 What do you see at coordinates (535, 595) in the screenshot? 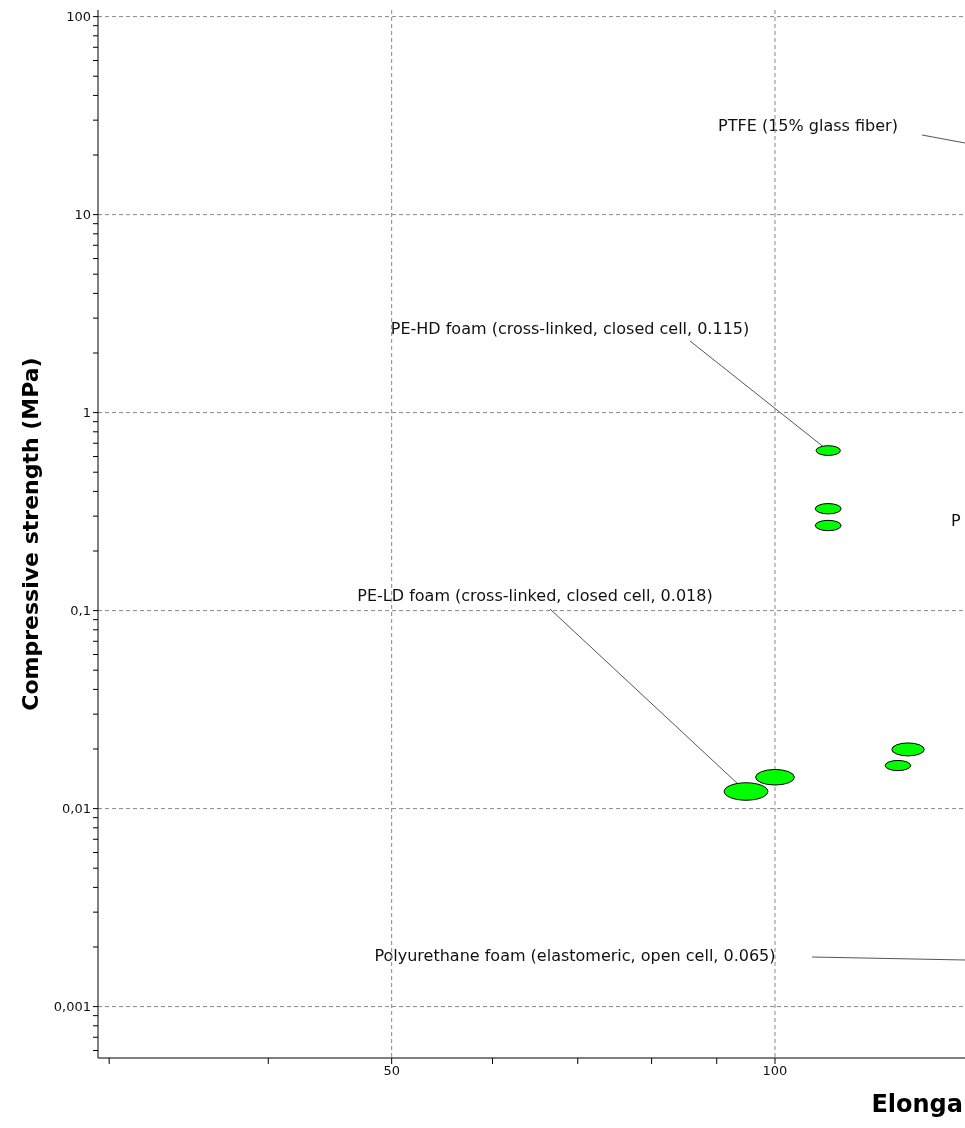
I see `annotation: PE-LD foam (cross-linked, closed cell, 0.018)` at bounding box center [535, 595].